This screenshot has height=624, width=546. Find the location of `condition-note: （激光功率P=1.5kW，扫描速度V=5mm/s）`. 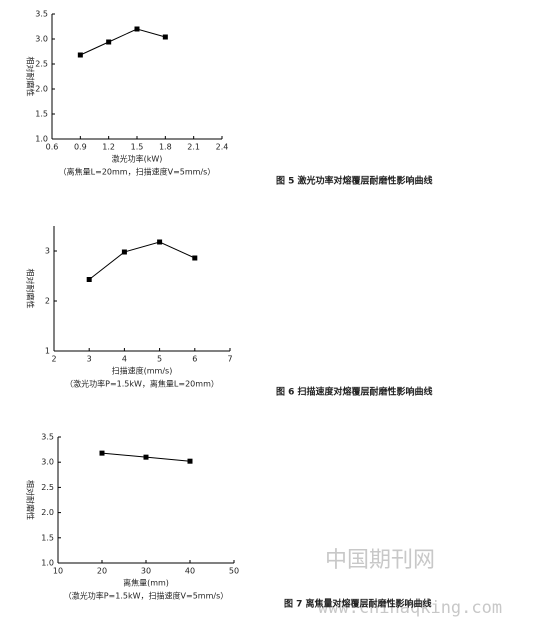

condition-note: （激光功率P=1.5kW，扫描速度V=5mm/s） is located at coordinates (146, 596).